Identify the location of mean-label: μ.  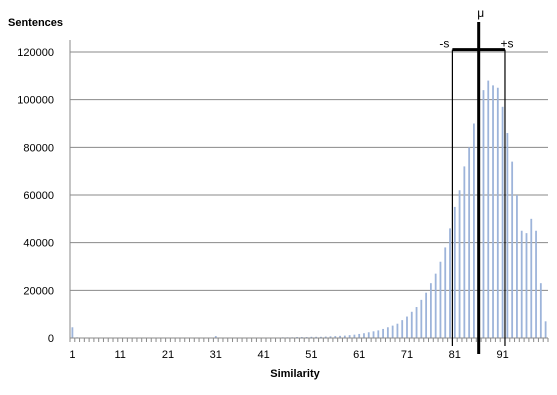
(480, 13).